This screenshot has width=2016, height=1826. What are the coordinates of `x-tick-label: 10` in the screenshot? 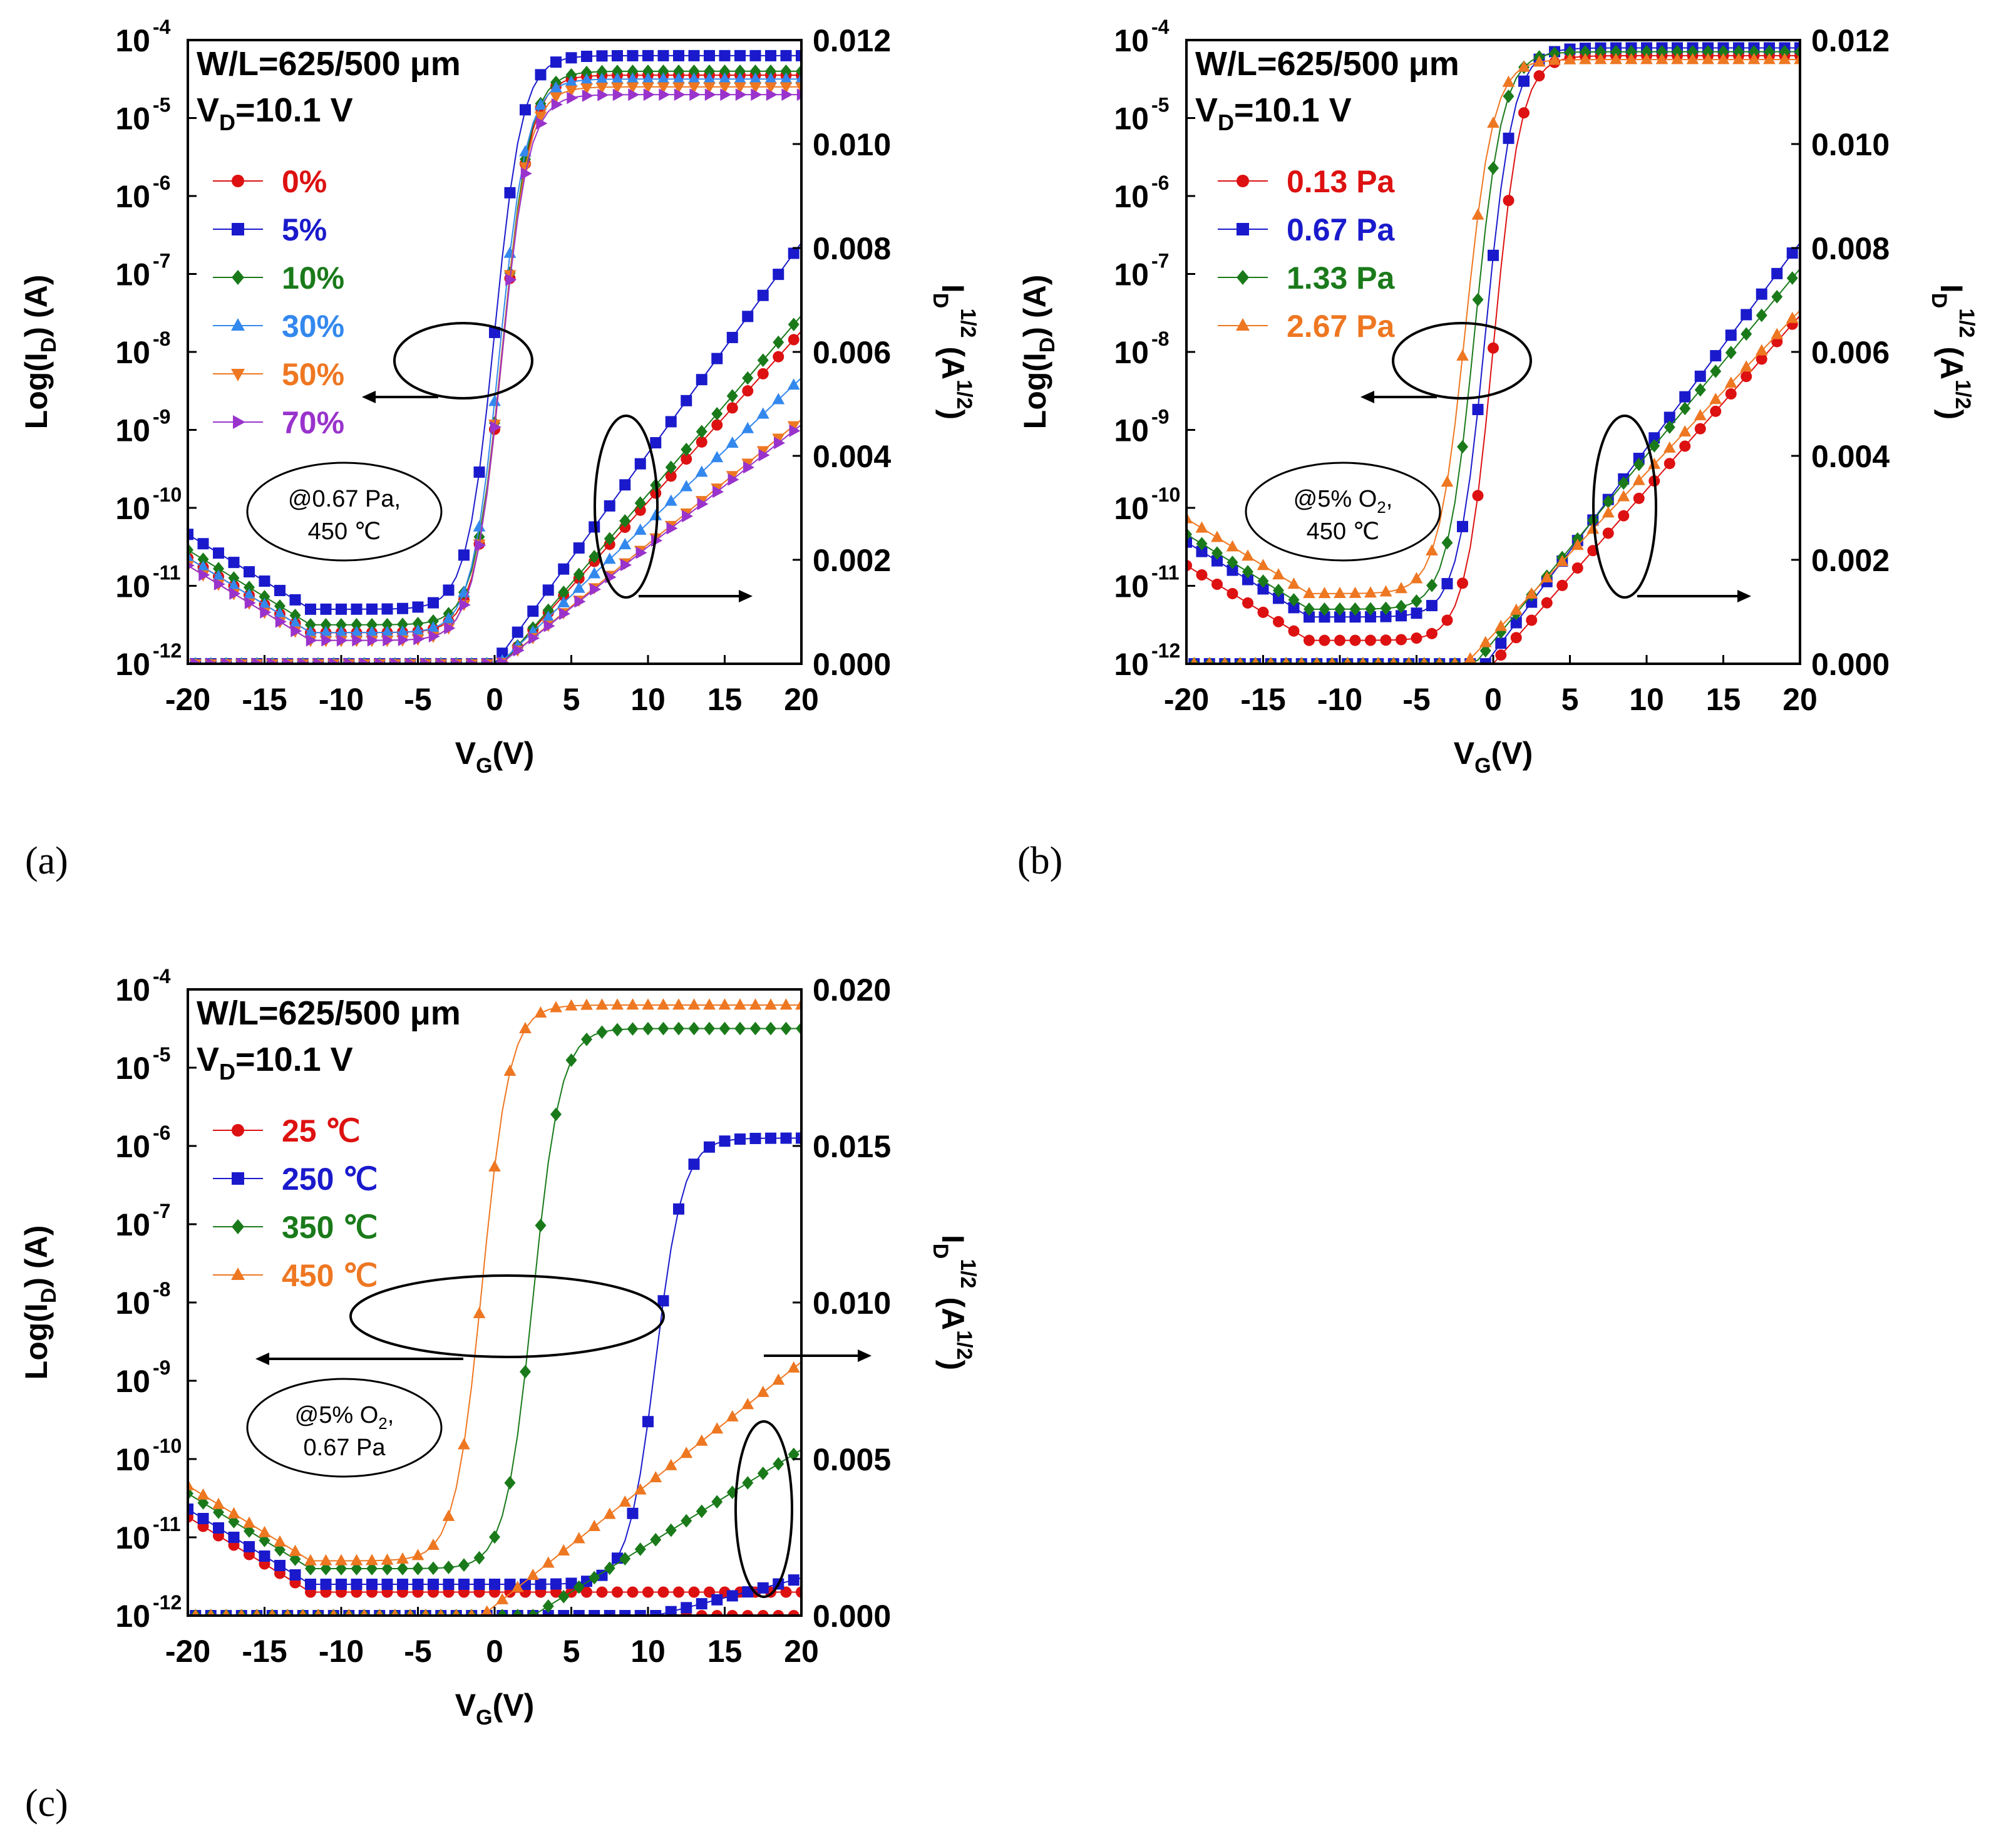 It's located at (648, 1652).